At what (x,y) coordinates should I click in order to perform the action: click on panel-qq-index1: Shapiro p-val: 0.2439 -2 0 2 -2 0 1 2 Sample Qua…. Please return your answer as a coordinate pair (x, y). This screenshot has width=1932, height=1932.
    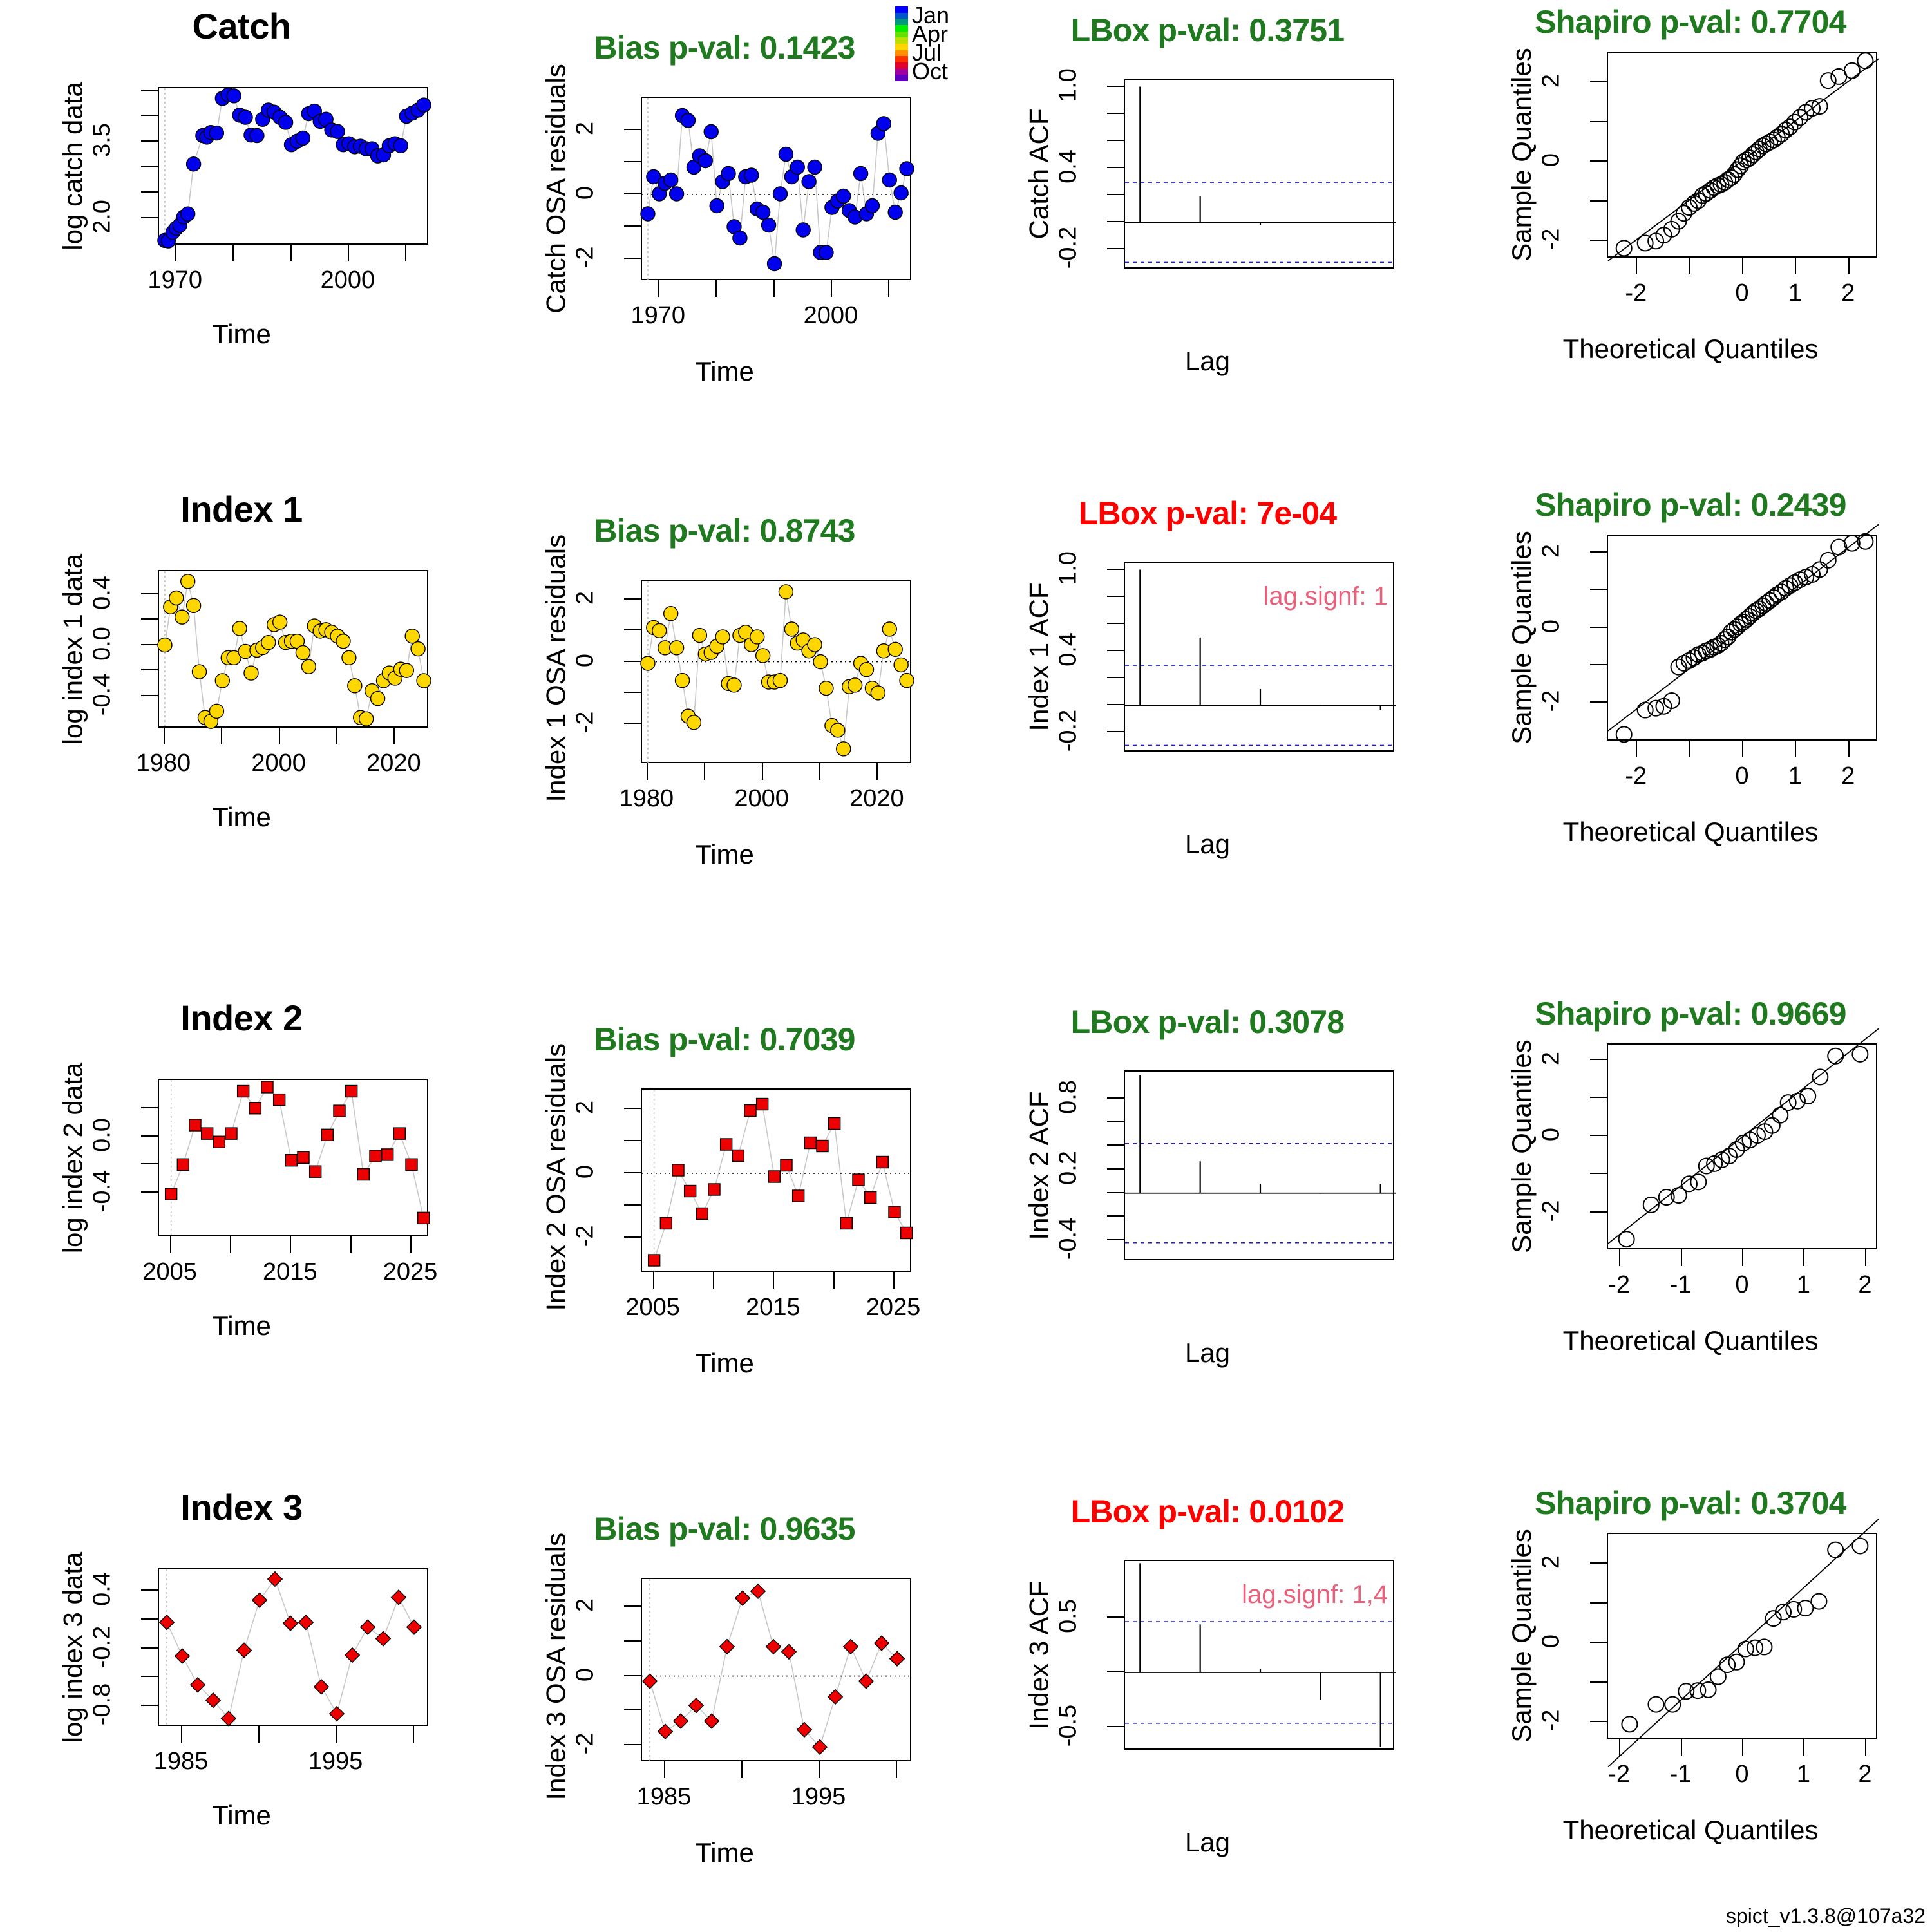
    Looking at the image, I should click on (1690, 738).